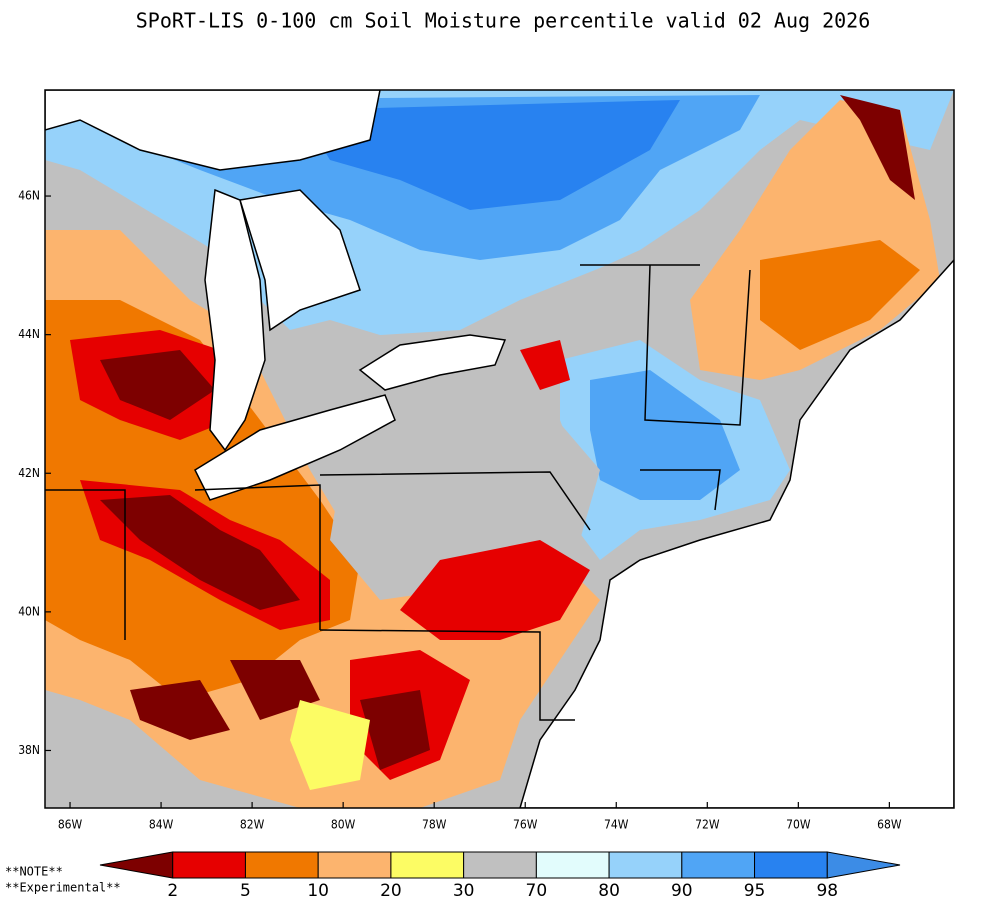 The width and height of the screenshot is (1000, 904). Describe the element at coordinates (827, 890) in the screenshot. I see `colorbar-label: 98` at that location.